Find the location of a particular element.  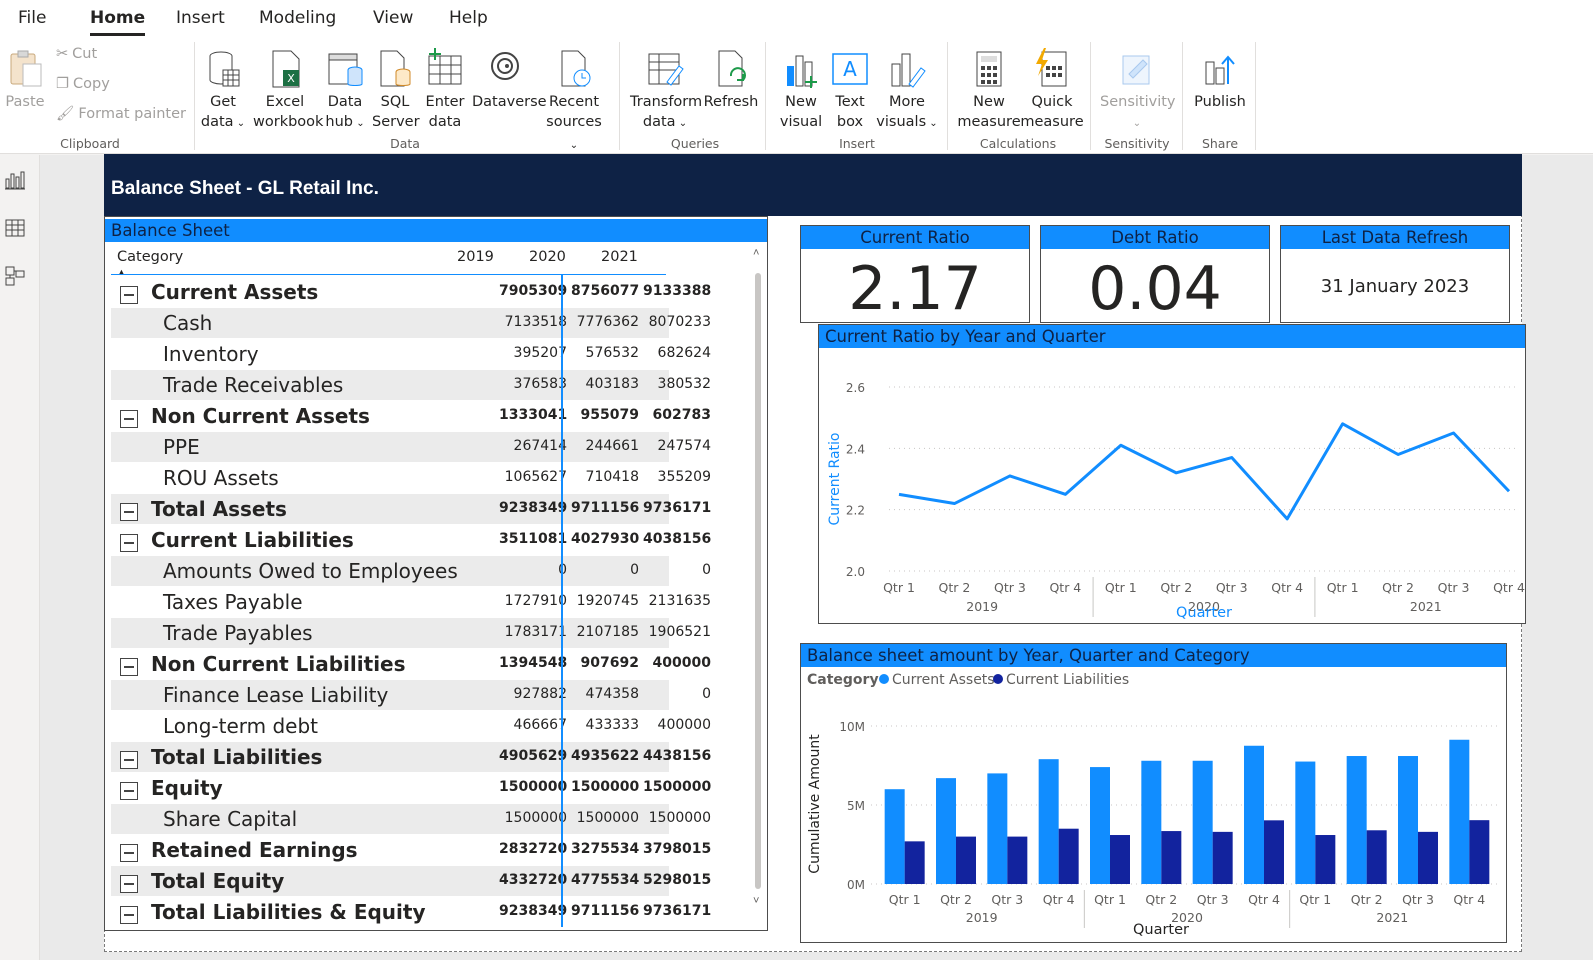

tab-file: File is located at coordinates (32, 18).